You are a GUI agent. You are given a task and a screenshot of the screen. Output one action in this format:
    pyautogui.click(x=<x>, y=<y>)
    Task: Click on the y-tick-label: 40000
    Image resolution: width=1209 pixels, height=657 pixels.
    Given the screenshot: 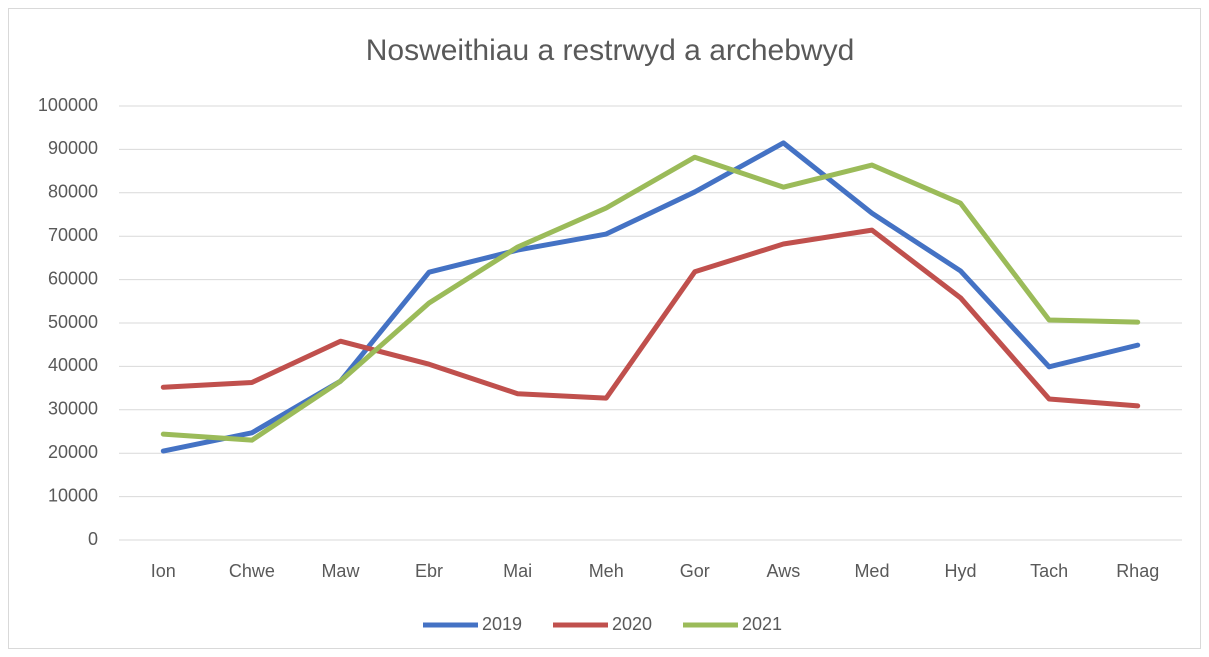 What is the action you would take?
    pyautogui.click(x=73, y=365)
    